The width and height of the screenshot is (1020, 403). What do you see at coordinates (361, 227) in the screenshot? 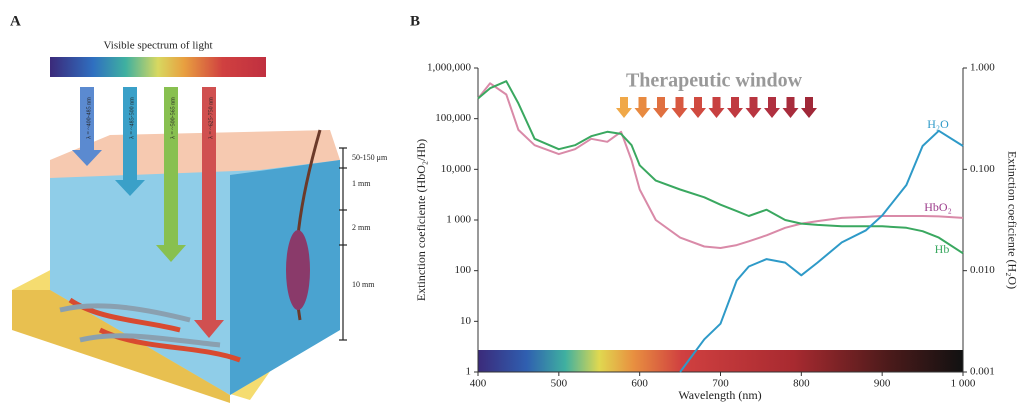
I see `depth-label: 2 mm` at bounding box center [361, 227].